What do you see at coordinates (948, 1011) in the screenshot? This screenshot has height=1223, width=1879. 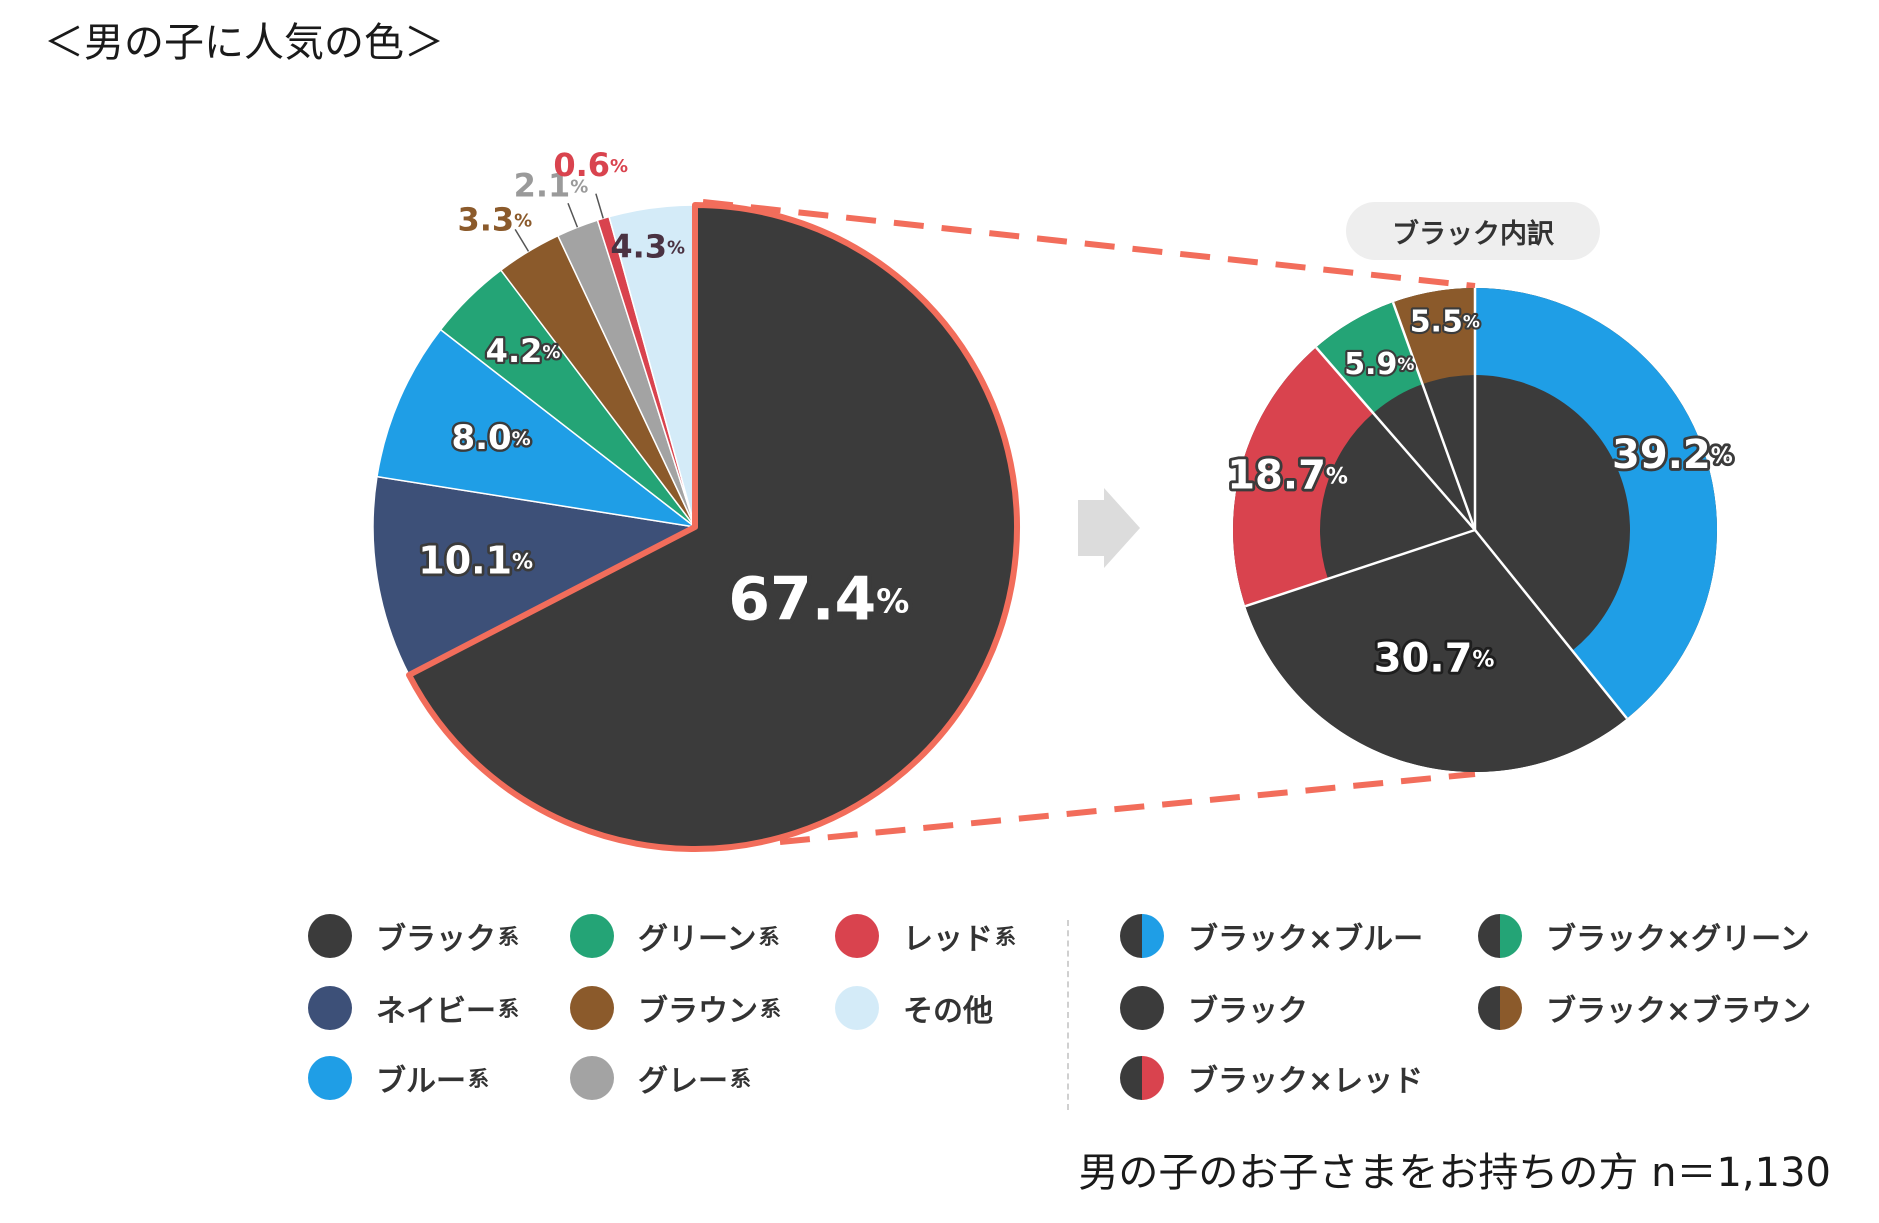 I see `legend-main-label: その他` at bounding box center [948, 1011].